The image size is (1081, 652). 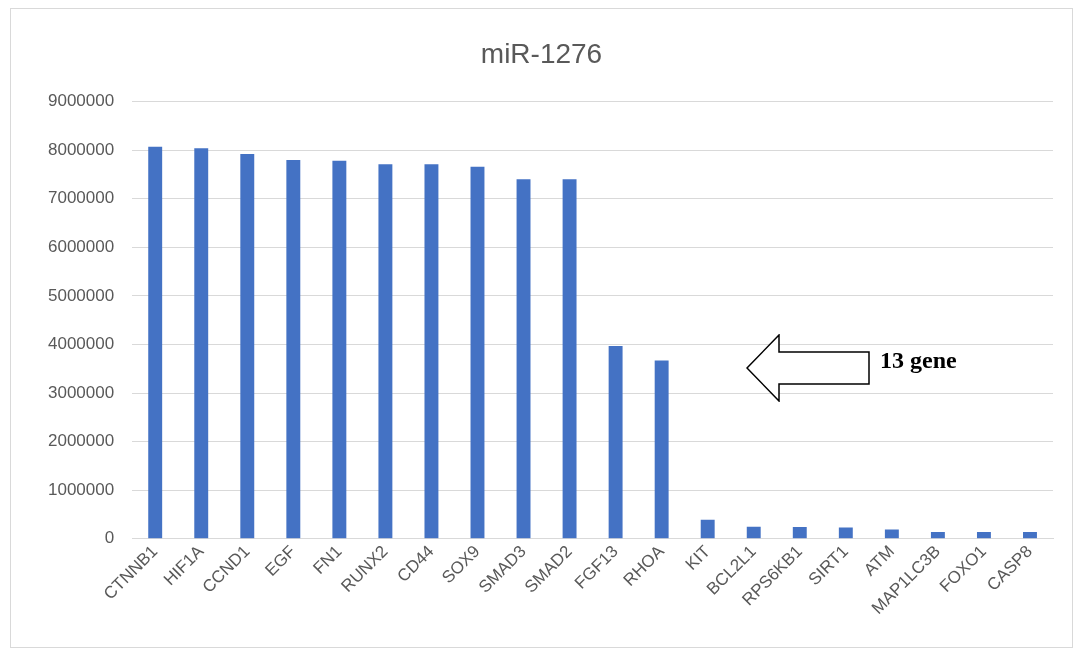 What do you see at coordinates (81, 295) in the screenshot?
I see `y-tick-label: 5000000` at bounding box center [81, 295].